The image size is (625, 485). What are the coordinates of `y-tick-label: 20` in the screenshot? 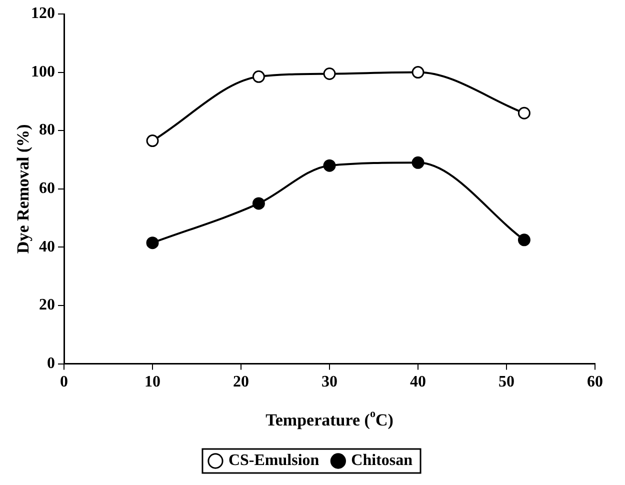 It's located at (47, 305).